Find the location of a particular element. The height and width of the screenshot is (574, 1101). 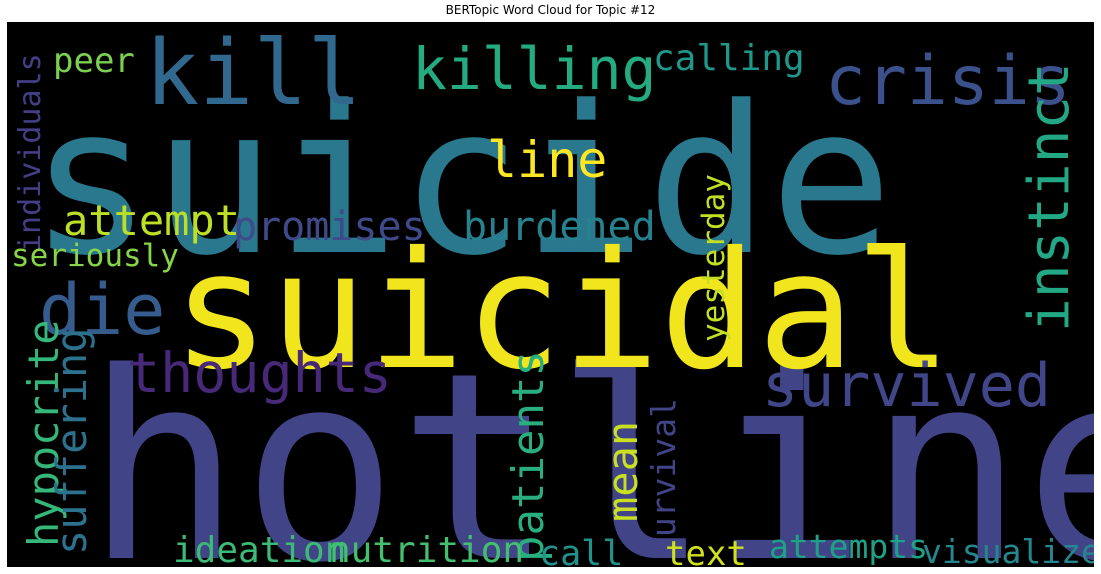

word-attempts: attempts is located at coordinates (848, 546).